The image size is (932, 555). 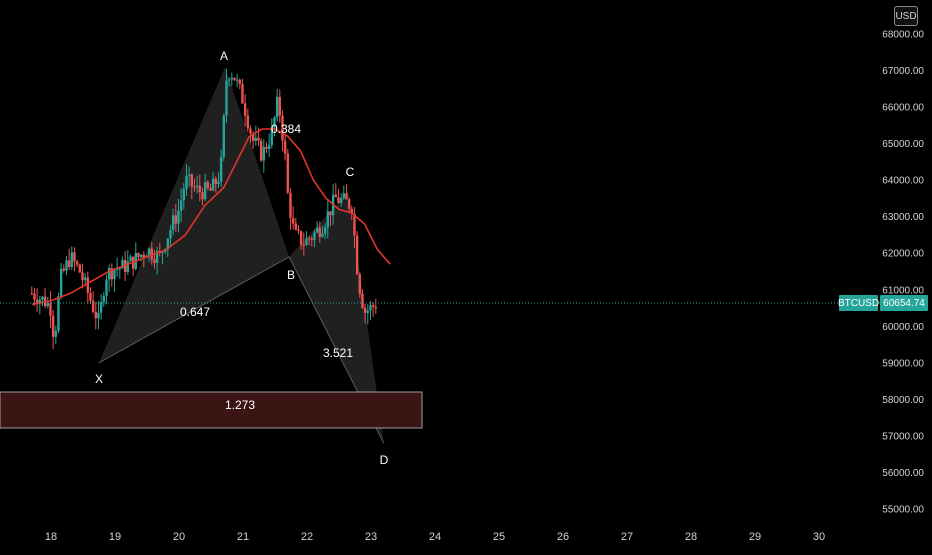 I want to click on time-axis-label: 25, so click(x=499, y=537).